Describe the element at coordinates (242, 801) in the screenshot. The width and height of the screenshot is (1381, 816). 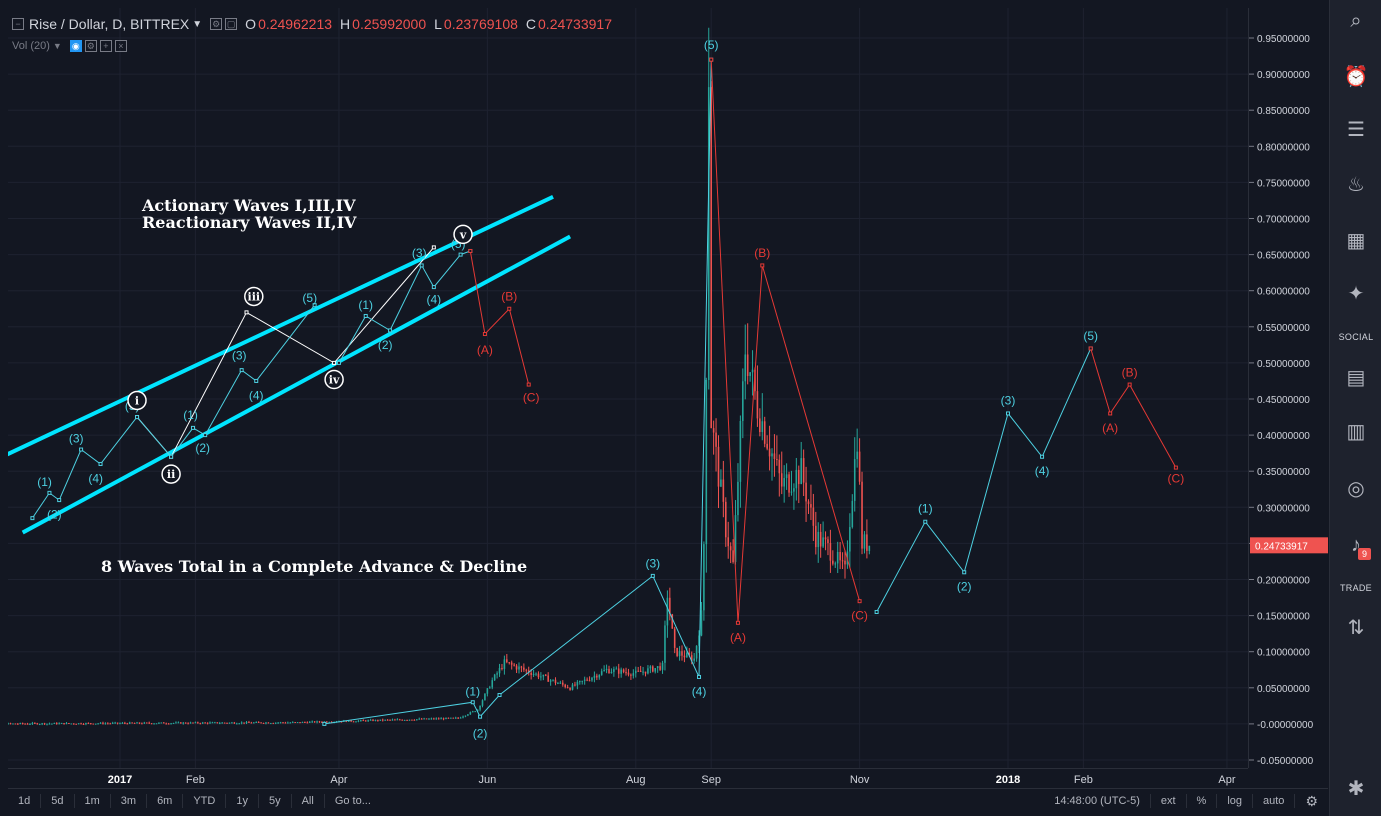
I see `range-1y: 1y` at that location.